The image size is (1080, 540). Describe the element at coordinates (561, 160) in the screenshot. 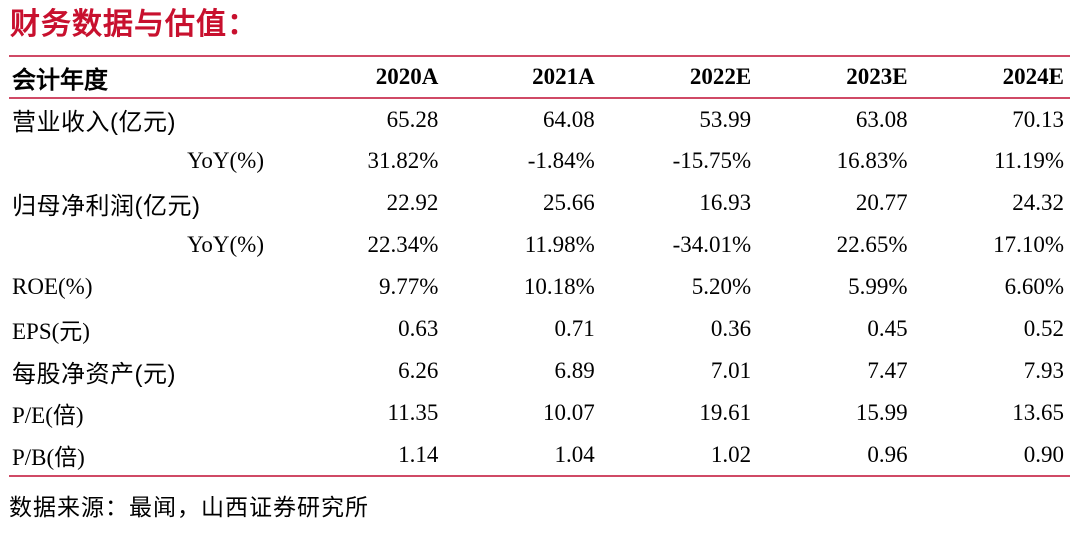

I see `cell-value: -1.84%` at that location.